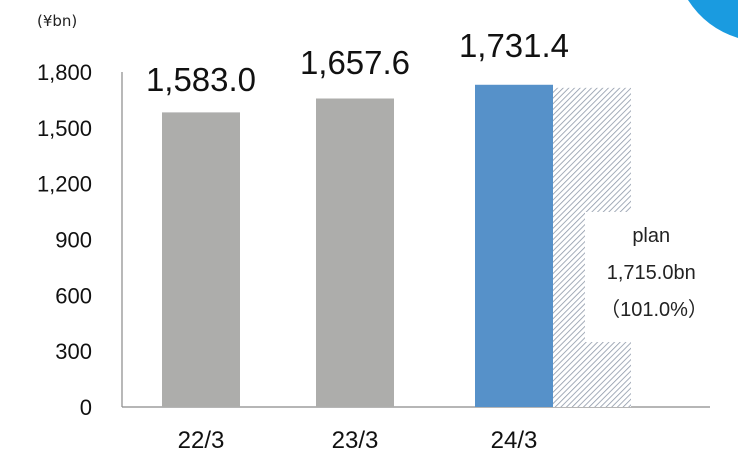 This screenshot has height=470, width=738. I want to click on plan-label-title: plan, so click(651, 236).